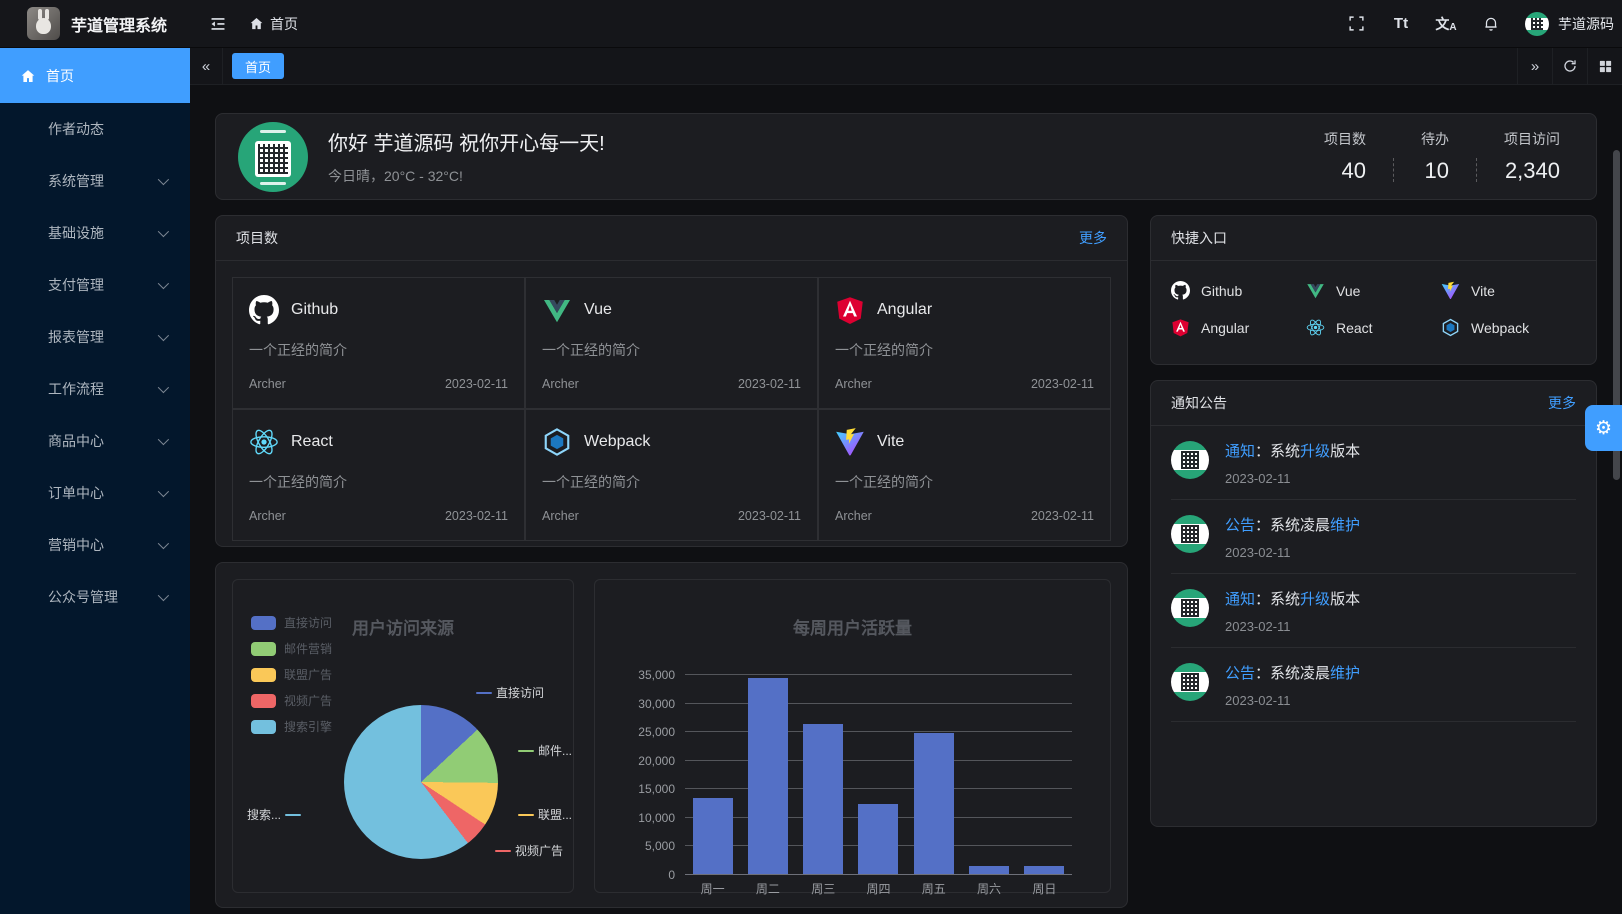 The width and height of the screenshot is (1622, 914). Describe the element at coordinates (291, 622) in the screenshot. I see `legend-item-0: 直接访问` at that location.